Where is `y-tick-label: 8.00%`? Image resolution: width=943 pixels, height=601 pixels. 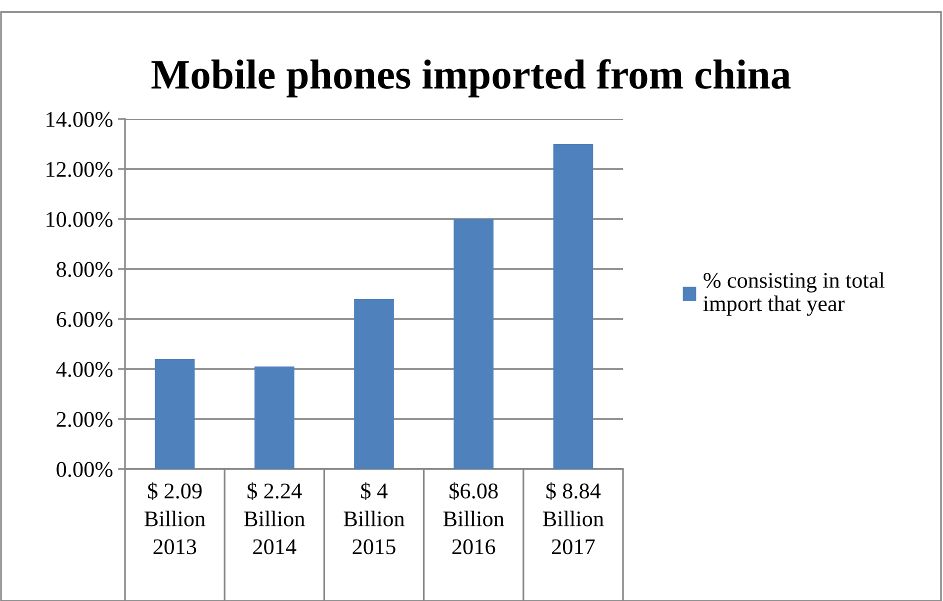
y-tick-label: 8.00% is located at coordinates (84, 270).